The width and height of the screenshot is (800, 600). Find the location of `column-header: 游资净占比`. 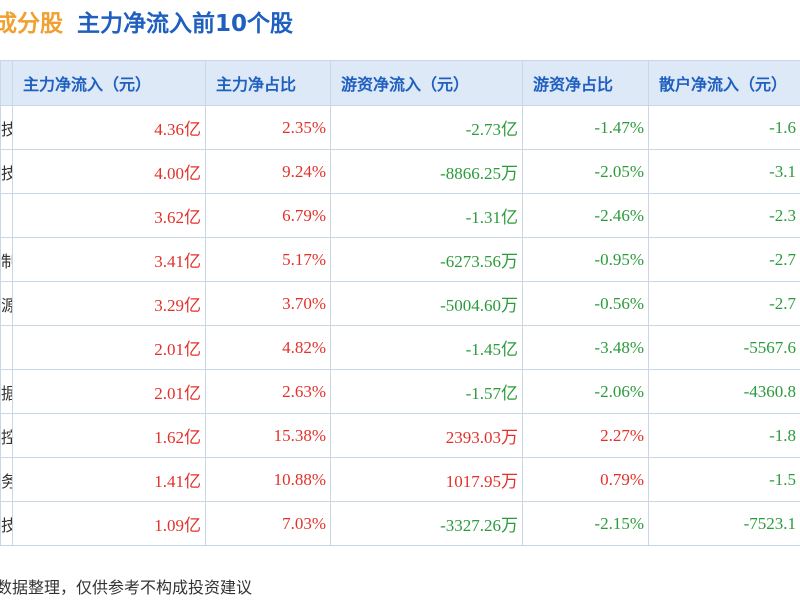

column-header: 游资净占比 is located at coordinates (585, 83).